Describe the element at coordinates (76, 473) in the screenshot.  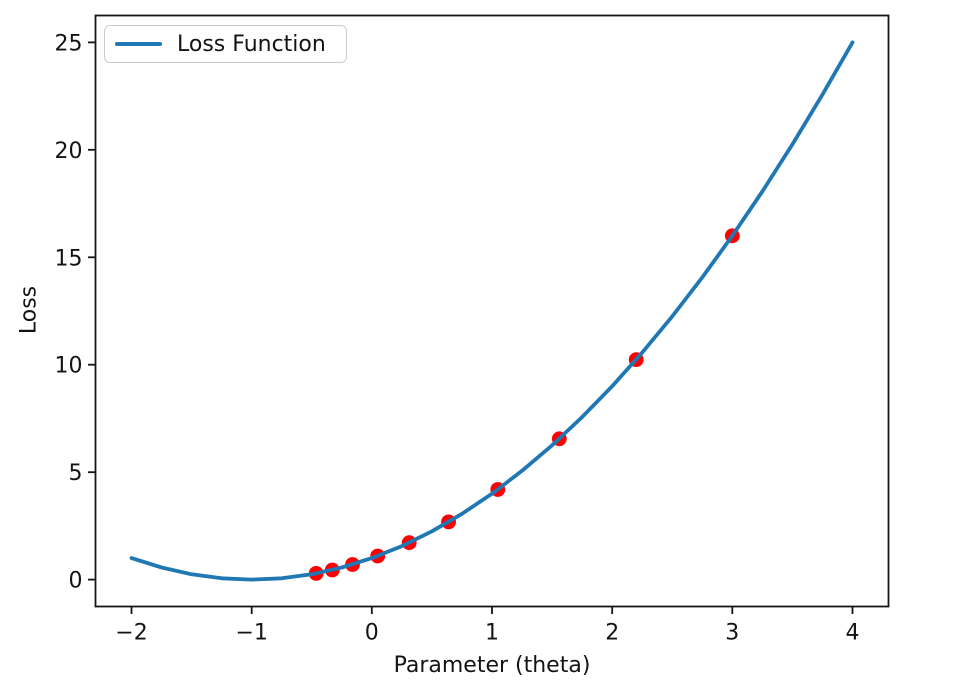
I see `y-tick-label: 5` at that location.